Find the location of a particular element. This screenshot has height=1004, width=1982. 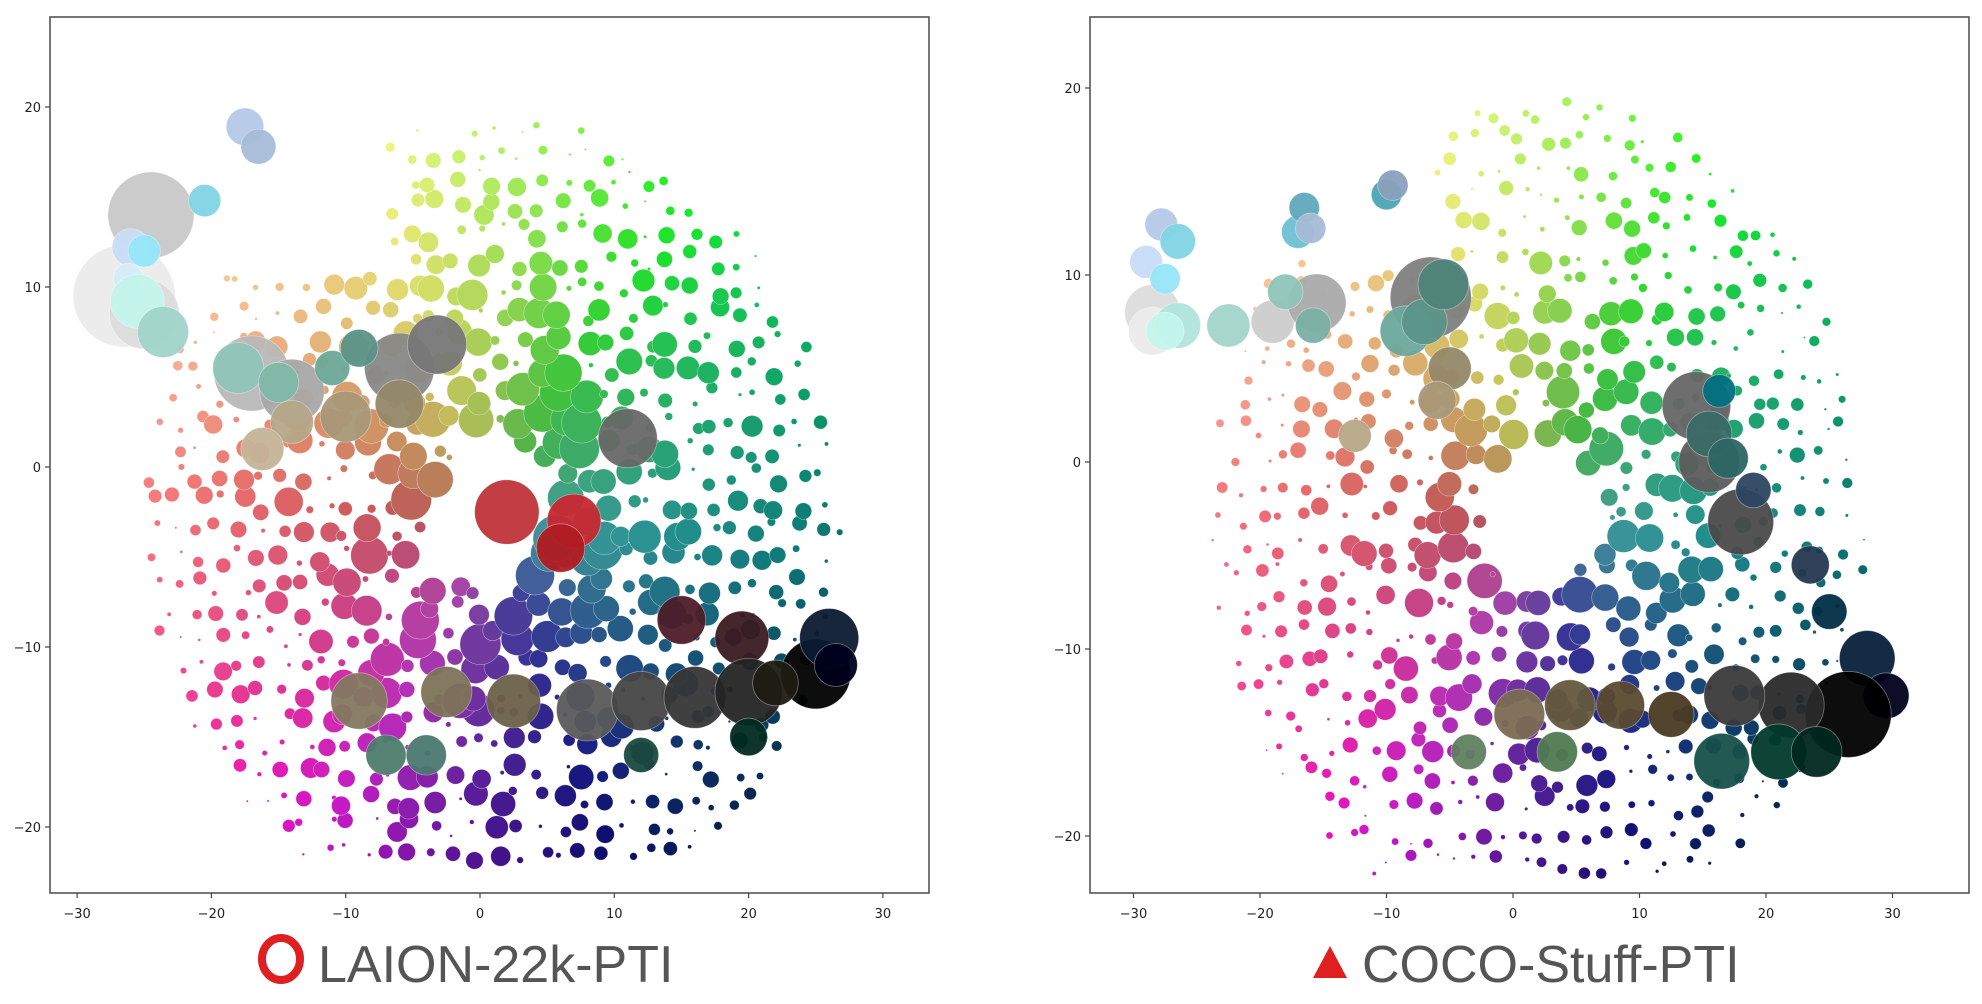

coco-caption-text: COCO-Stuff-PTI is located at coordinates (1551, 965).